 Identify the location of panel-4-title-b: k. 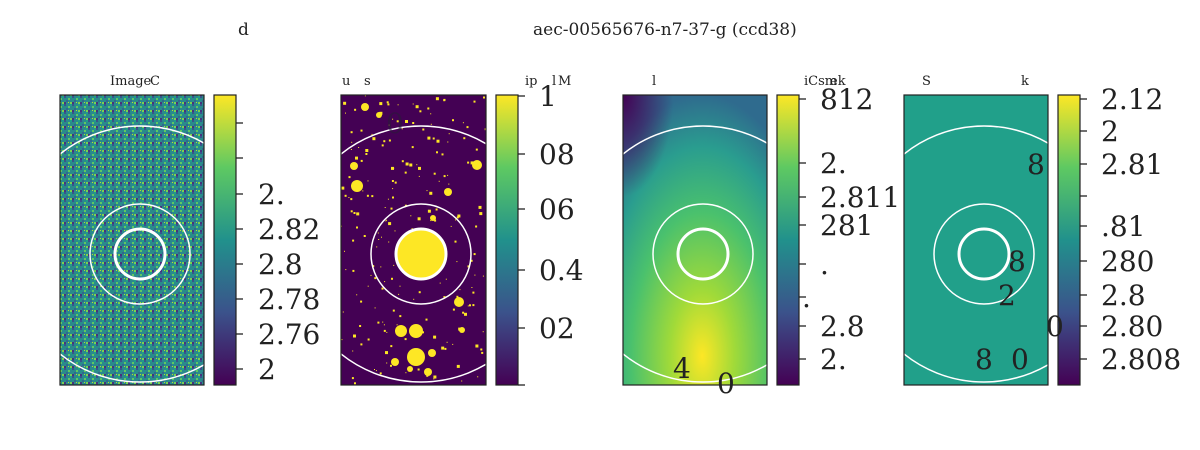
(1025, 81).